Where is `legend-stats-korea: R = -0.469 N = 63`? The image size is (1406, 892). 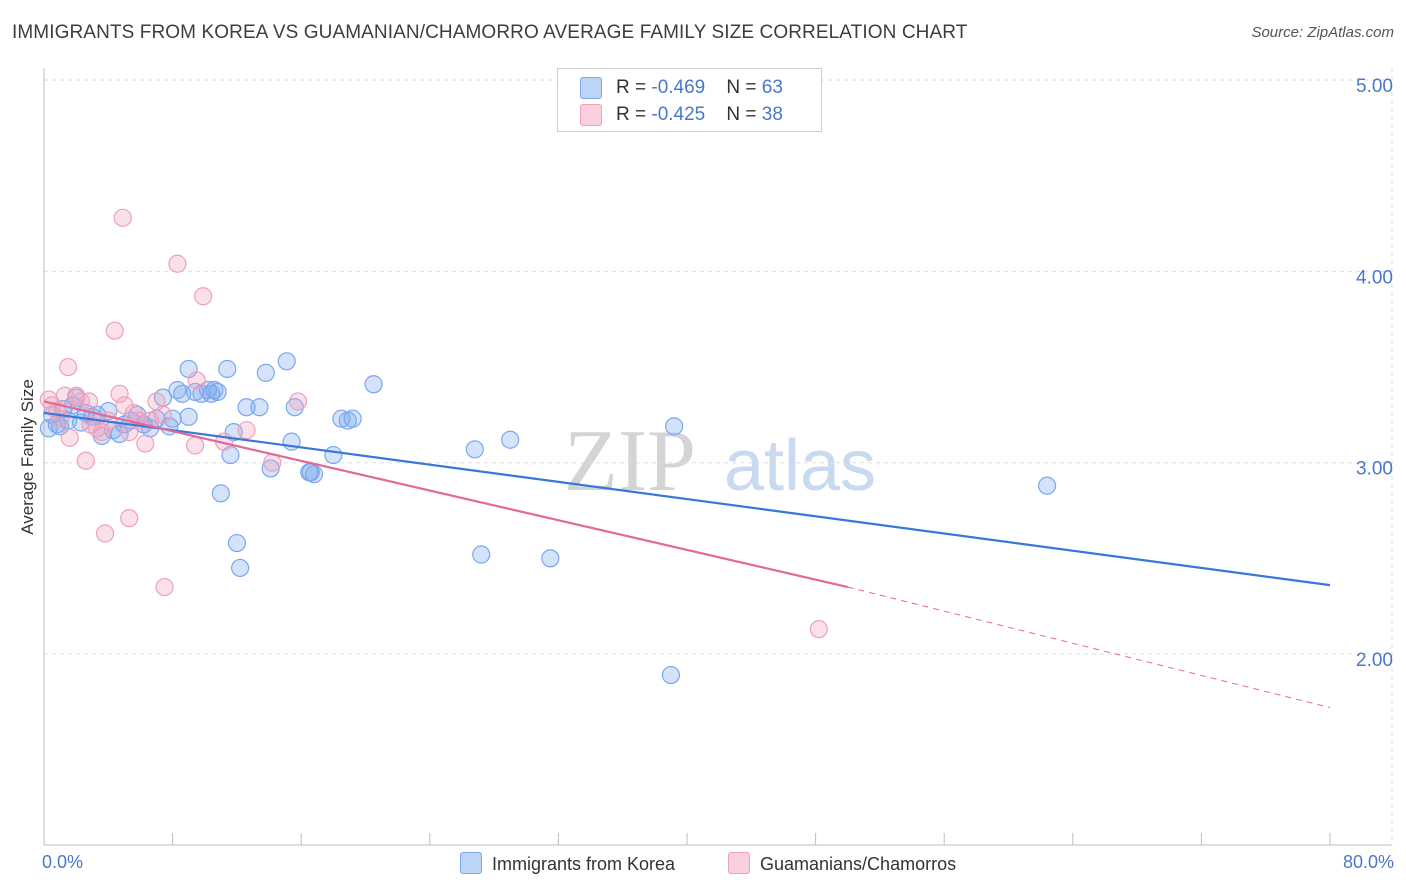 legend-stats-korea: R = -0.469 N = 63 is located at coordinates (699, 88).